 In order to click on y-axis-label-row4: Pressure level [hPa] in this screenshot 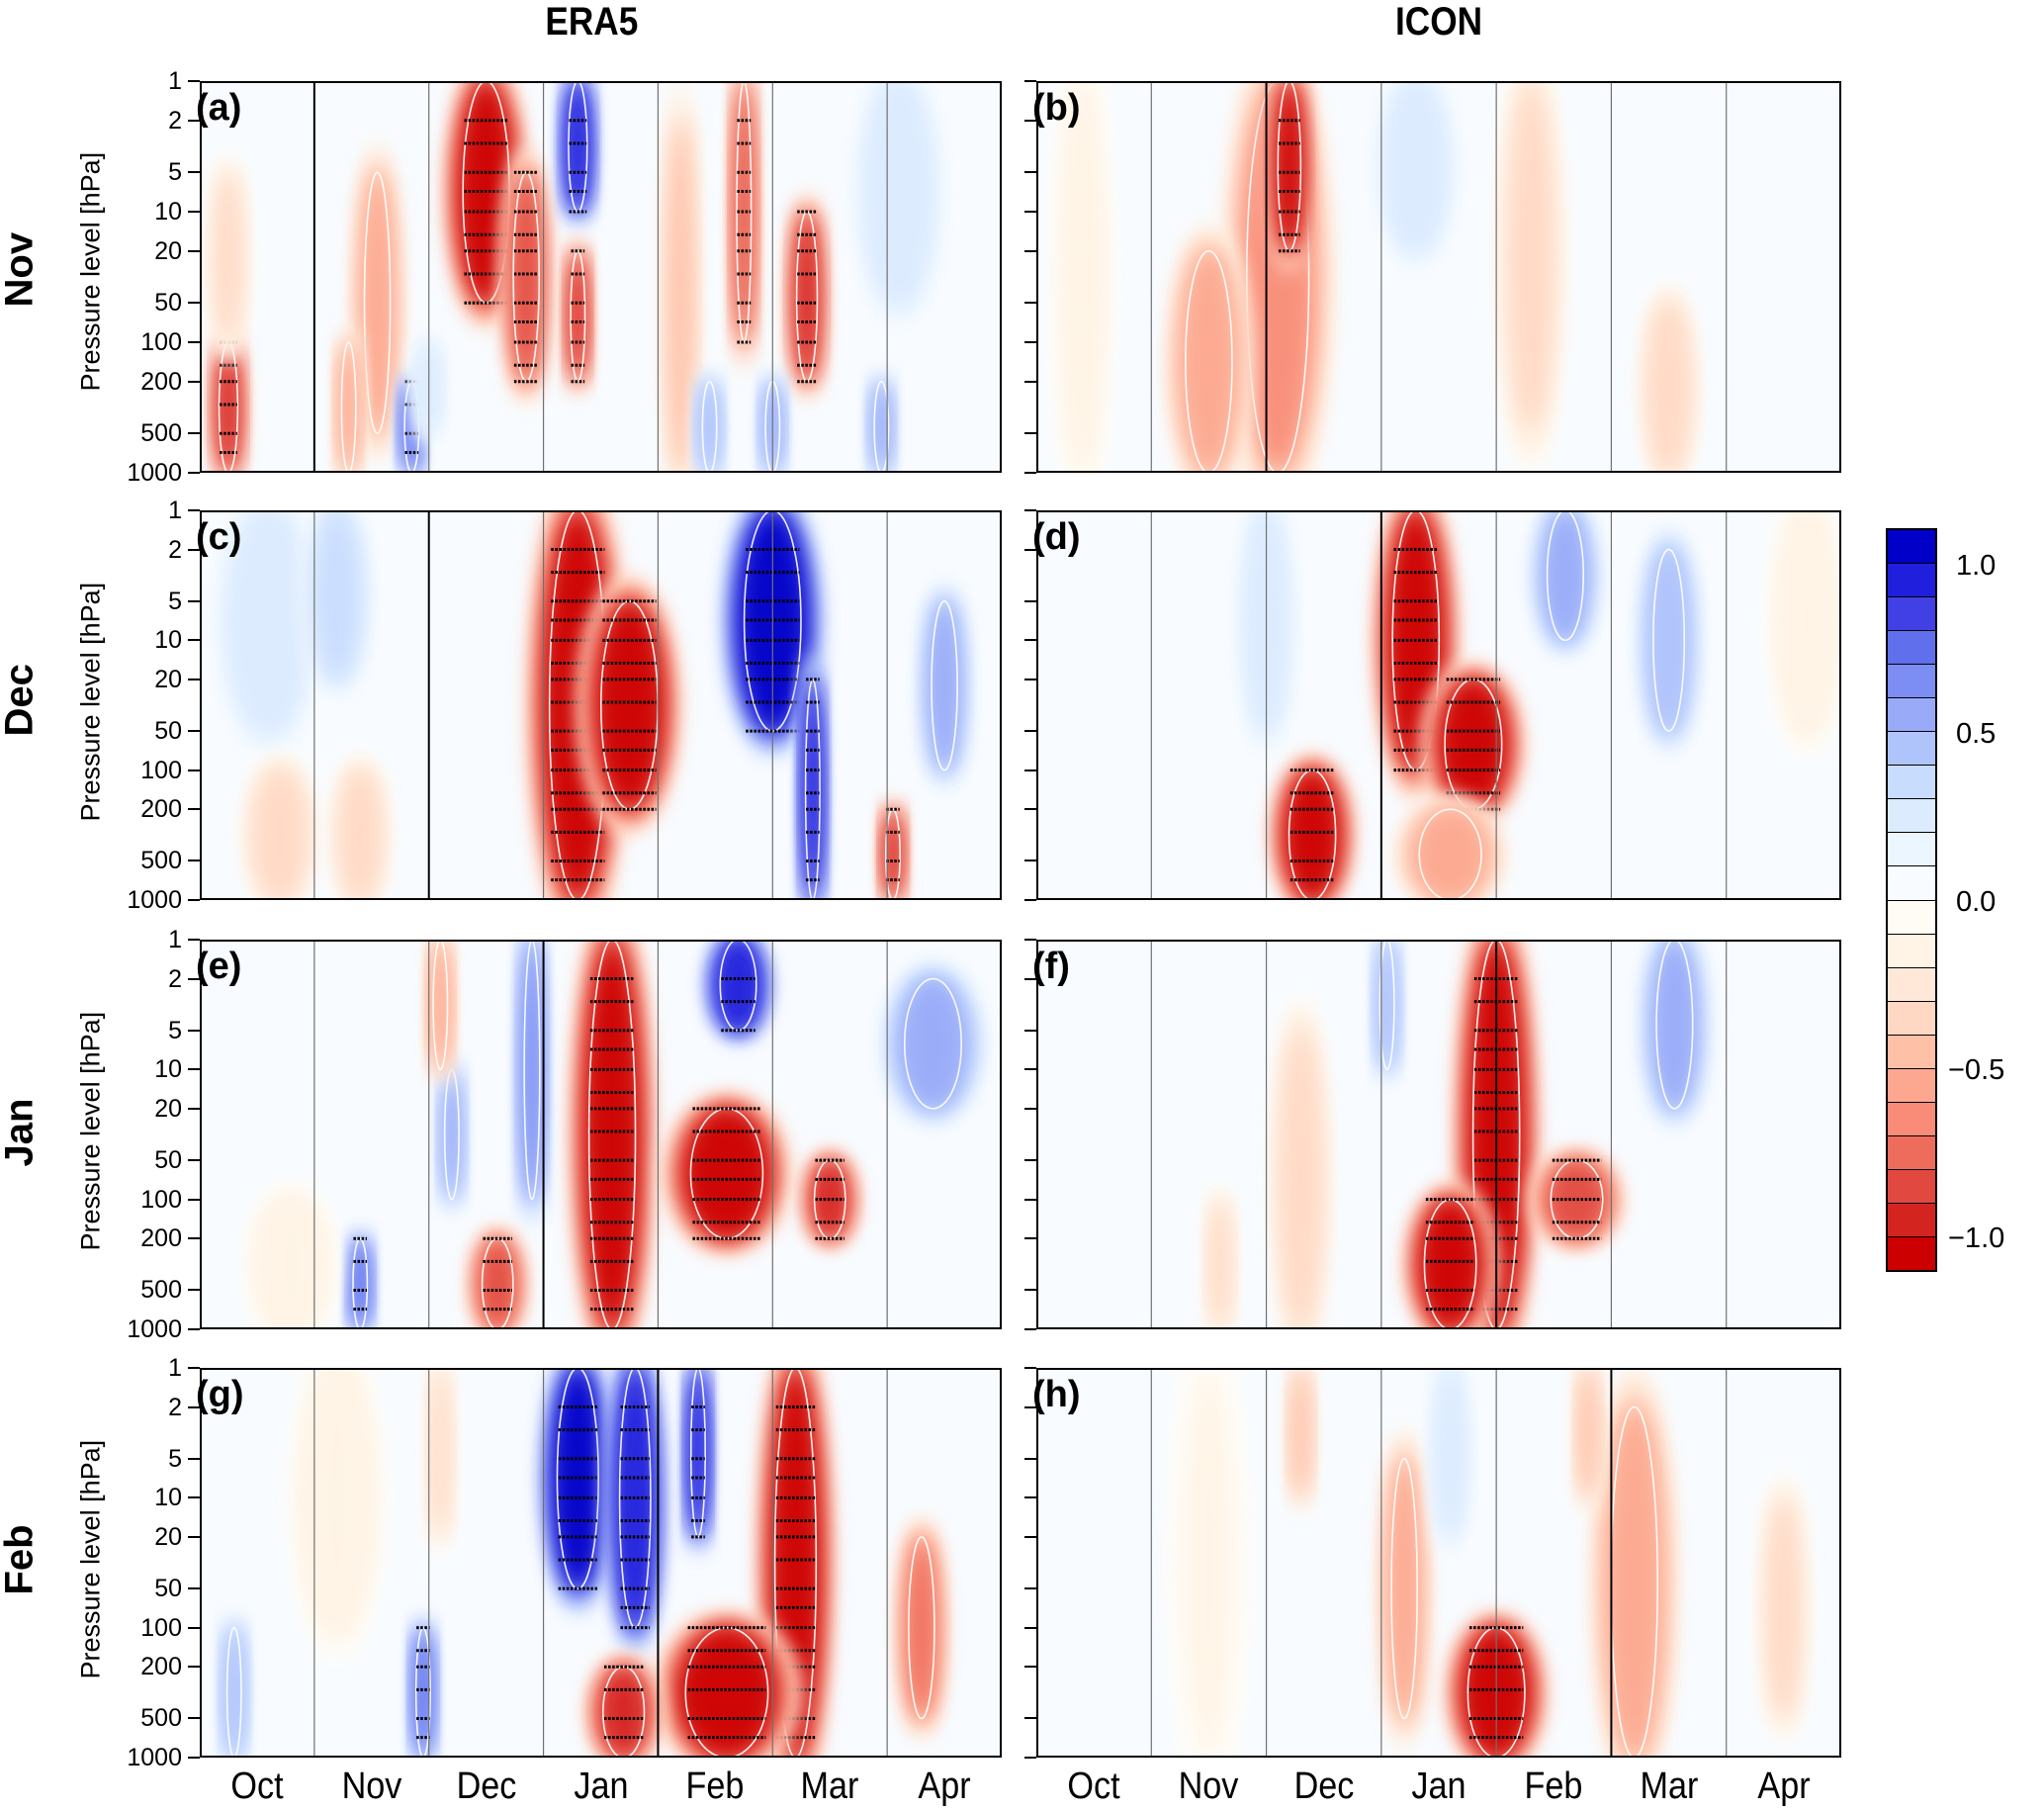, I will do `click(90, 1559)`.